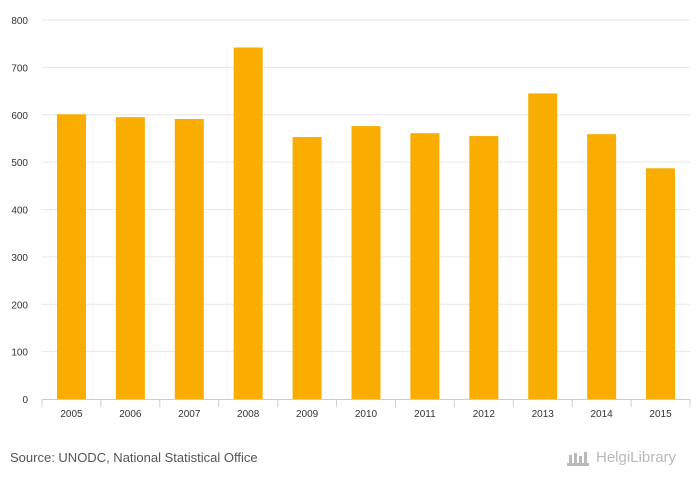 Image resolution: width=700 pixels, height=483 pixels. What do you see at coordinates (602, 266) in the screenshot?
I see `bar-2014` at bounding box center [602, 266].